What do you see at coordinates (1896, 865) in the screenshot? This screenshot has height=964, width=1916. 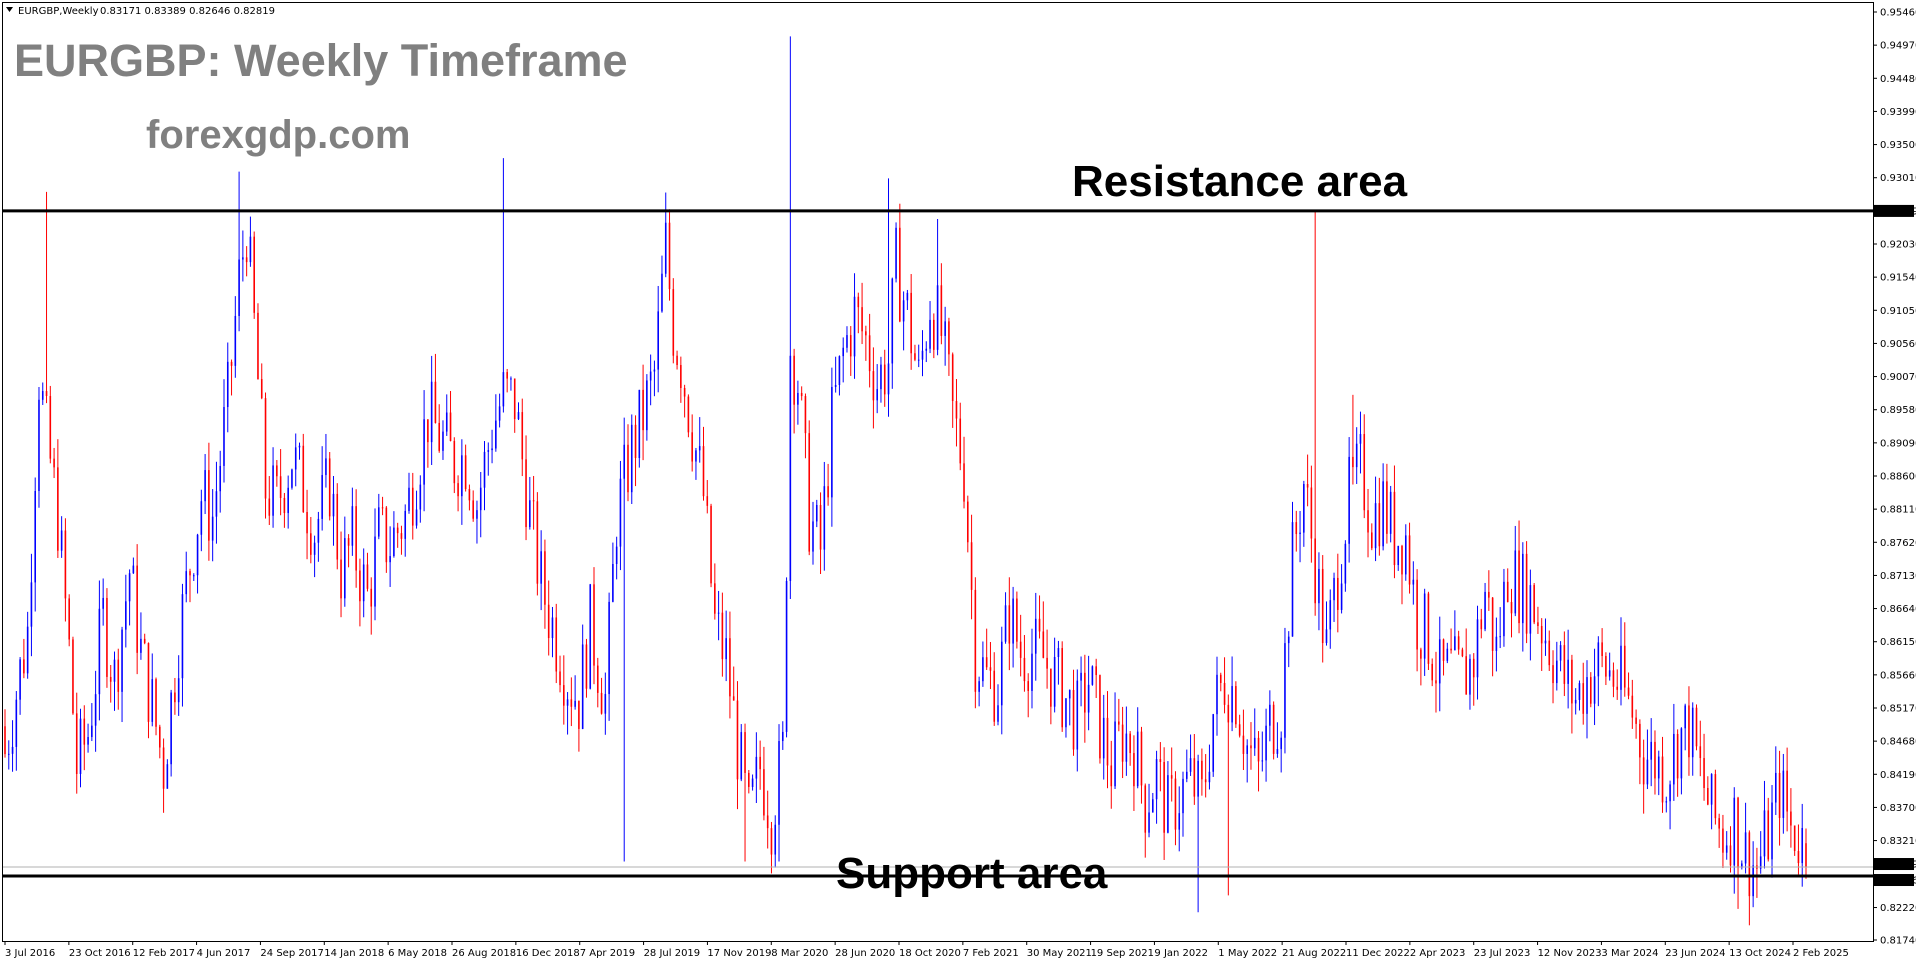 I see `current-price-price-tag-label: 0.82819` at bounding box center [1896, 865].